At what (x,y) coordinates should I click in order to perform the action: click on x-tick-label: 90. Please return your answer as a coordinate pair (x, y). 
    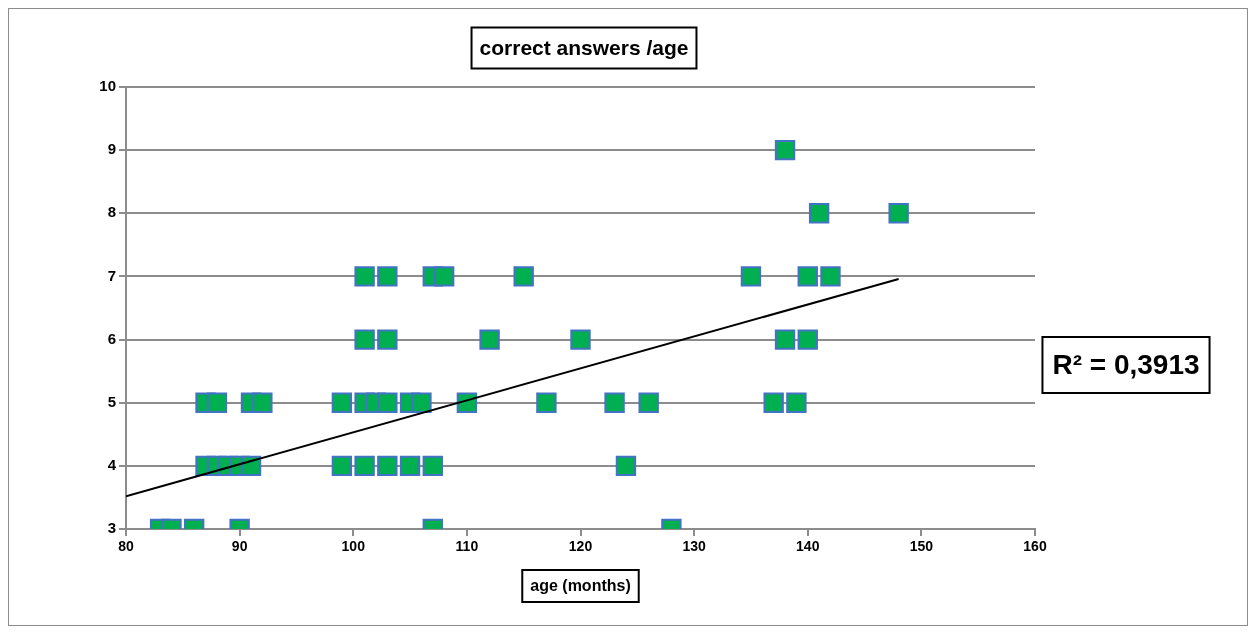
    Looking at the image, I should click on (239, 546).